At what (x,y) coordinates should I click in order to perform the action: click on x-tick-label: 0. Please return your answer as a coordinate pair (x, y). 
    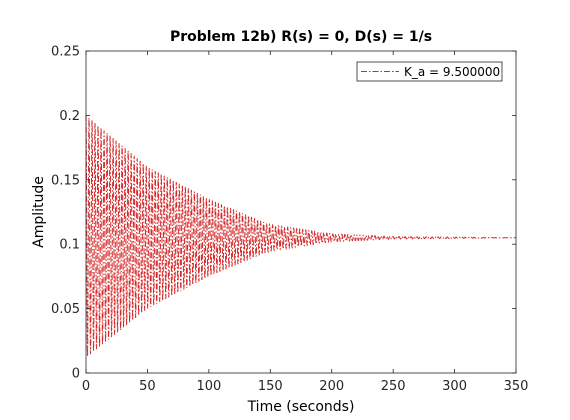
    Looking at the image, I should click on (86, 386).